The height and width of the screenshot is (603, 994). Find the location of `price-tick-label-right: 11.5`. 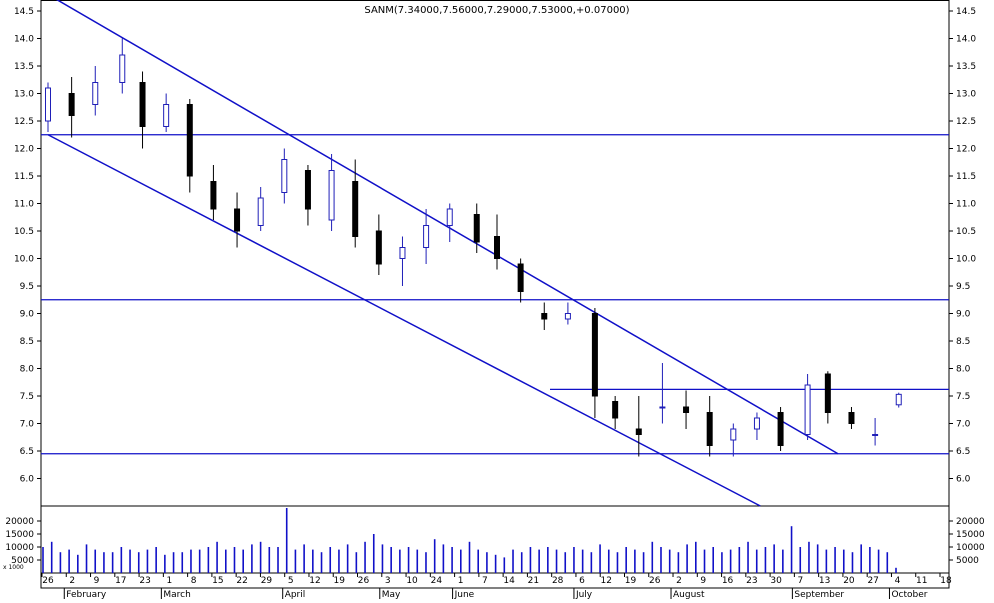

price-tick-label-right: 11.5 is located at coordinates (966, 177).